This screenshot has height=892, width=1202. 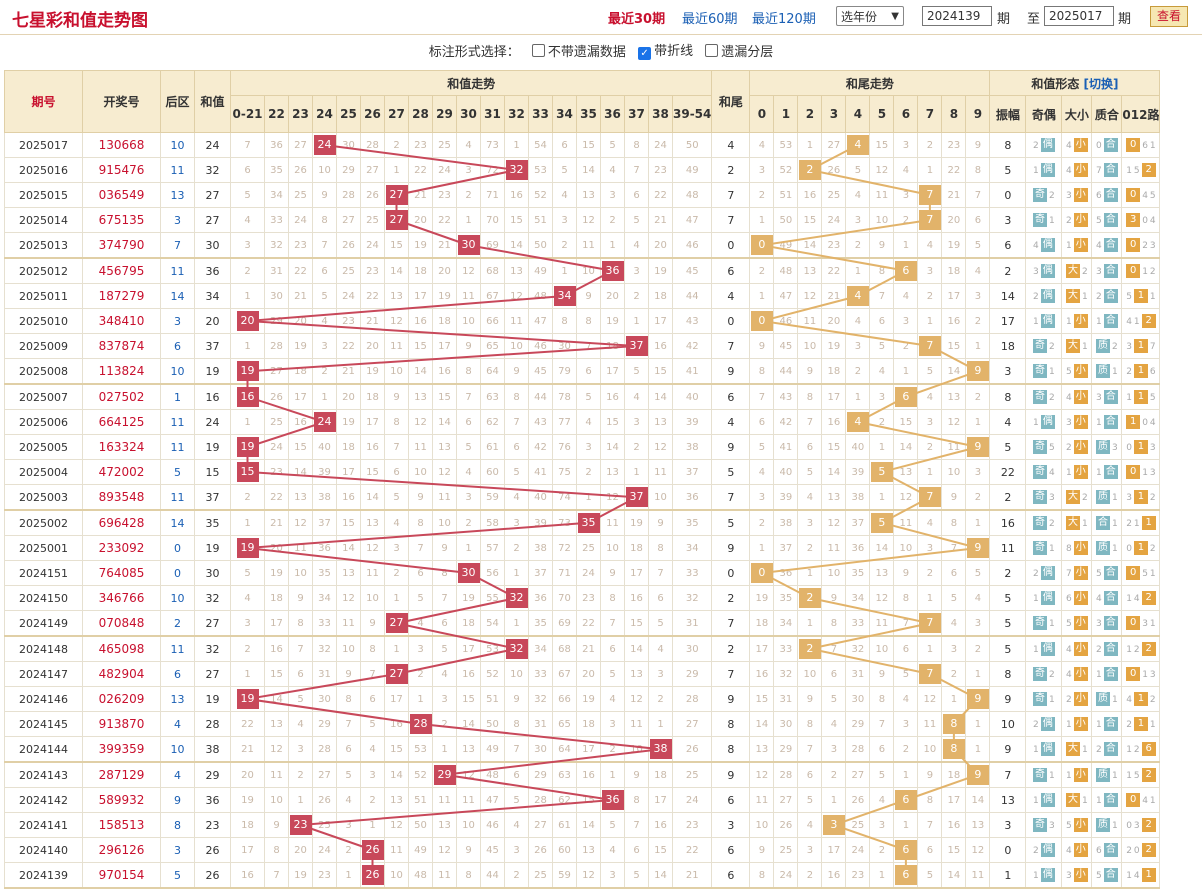 What do you see at coordinates (731, 270) in the screenshot?
I see `tail-cell: 6` at bounding box center [731, 270].